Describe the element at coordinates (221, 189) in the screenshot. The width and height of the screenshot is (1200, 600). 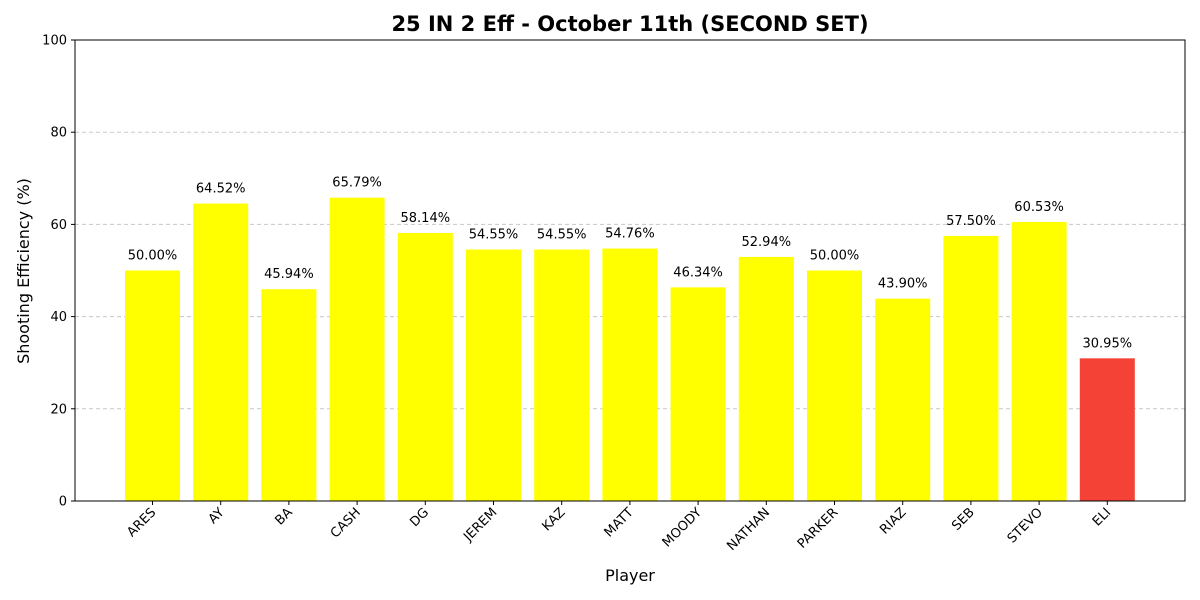
I see `data-label: 64.52%` at that location.